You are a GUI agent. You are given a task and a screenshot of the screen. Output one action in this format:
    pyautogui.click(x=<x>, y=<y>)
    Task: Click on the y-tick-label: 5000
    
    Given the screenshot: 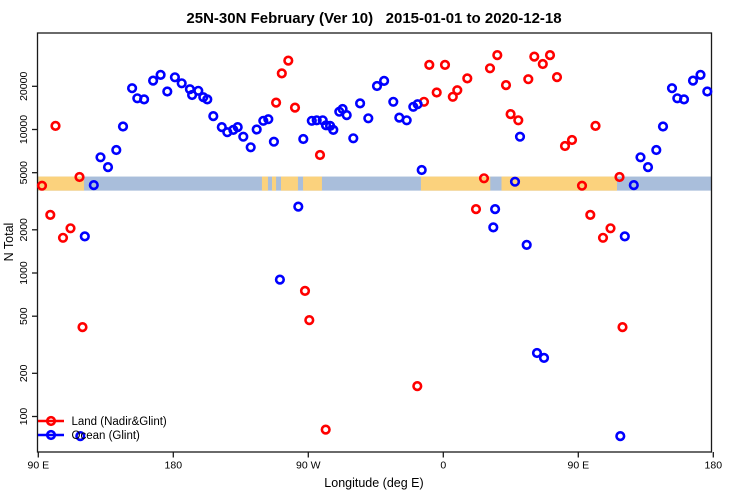 What is the action you would take?
    pyautogui.click(x=24, y=173)
    